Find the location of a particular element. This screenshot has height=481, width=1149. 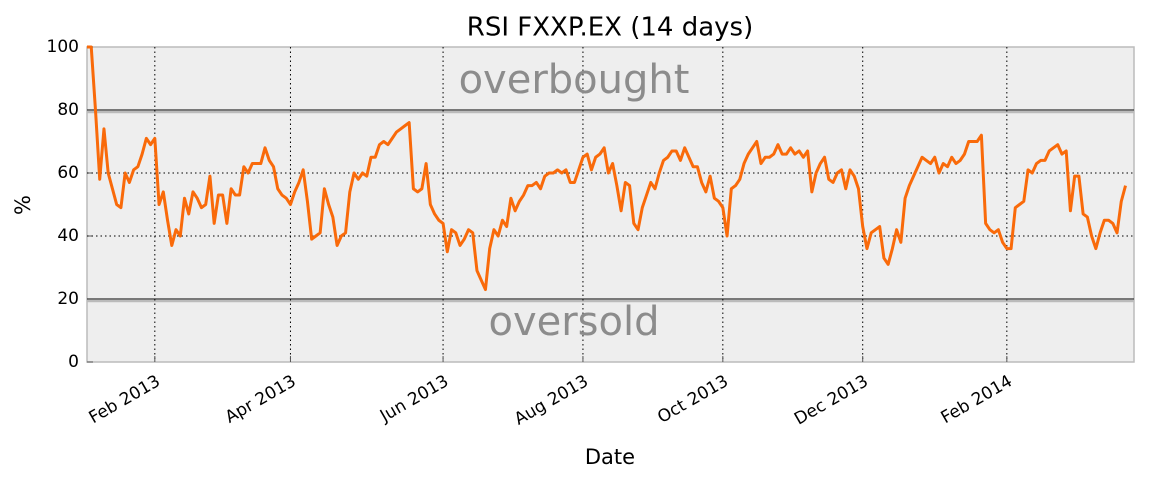

x-axis-label: Date is located at coordinates (610, 457).